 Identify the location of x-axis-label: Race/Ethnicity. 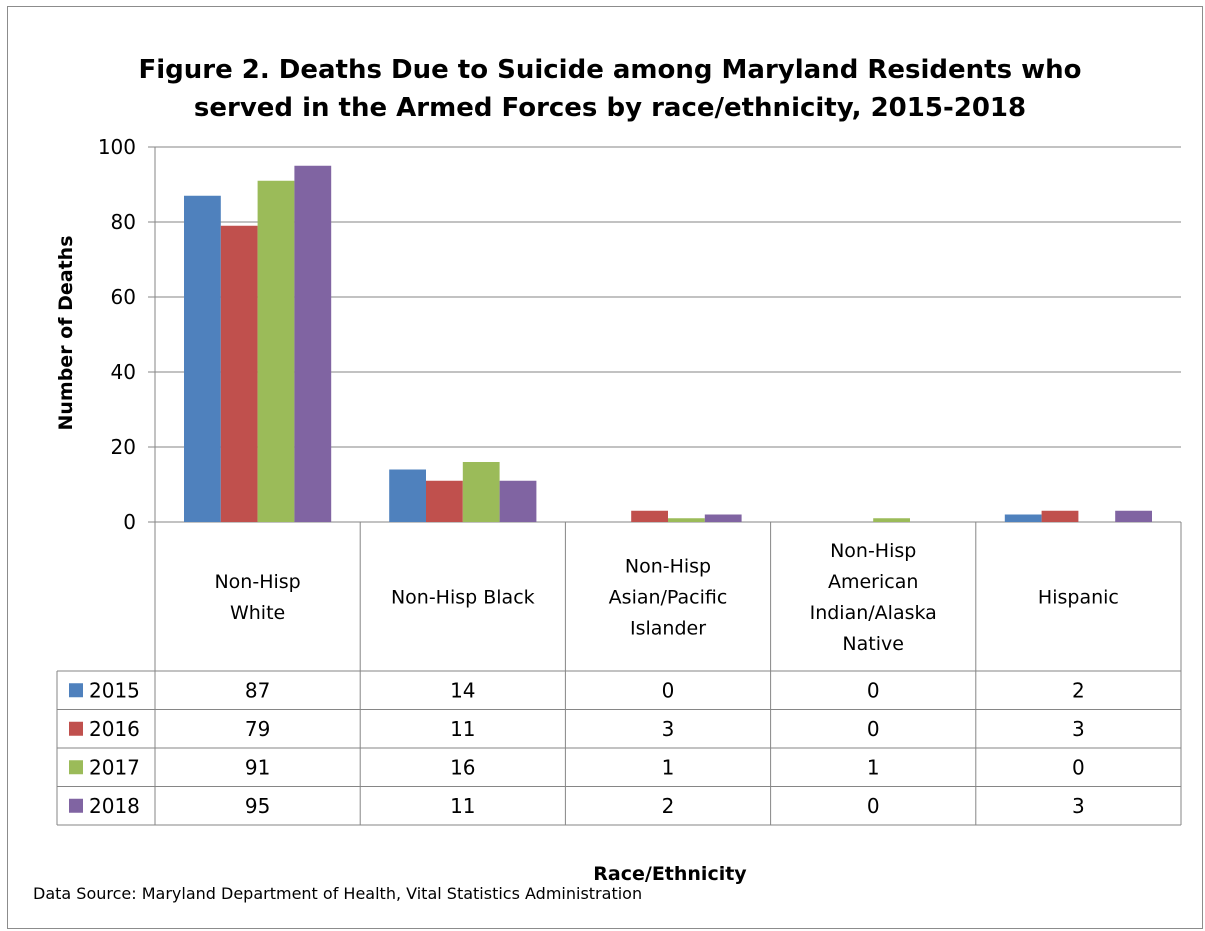
(670, 874).